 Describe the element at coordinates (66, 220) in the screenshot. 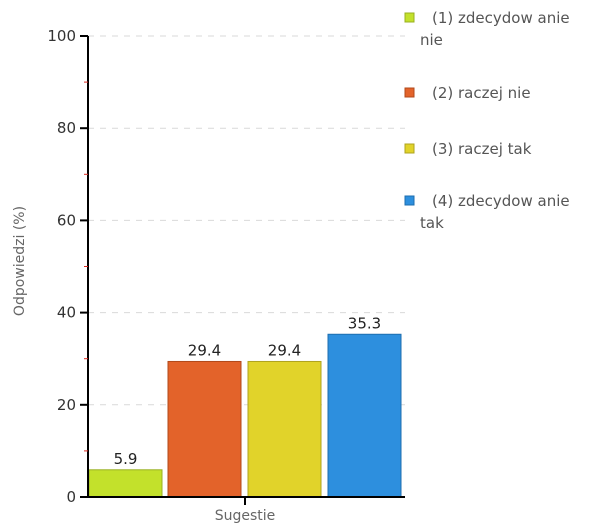

I see `y-tick-label: 60` at that location.